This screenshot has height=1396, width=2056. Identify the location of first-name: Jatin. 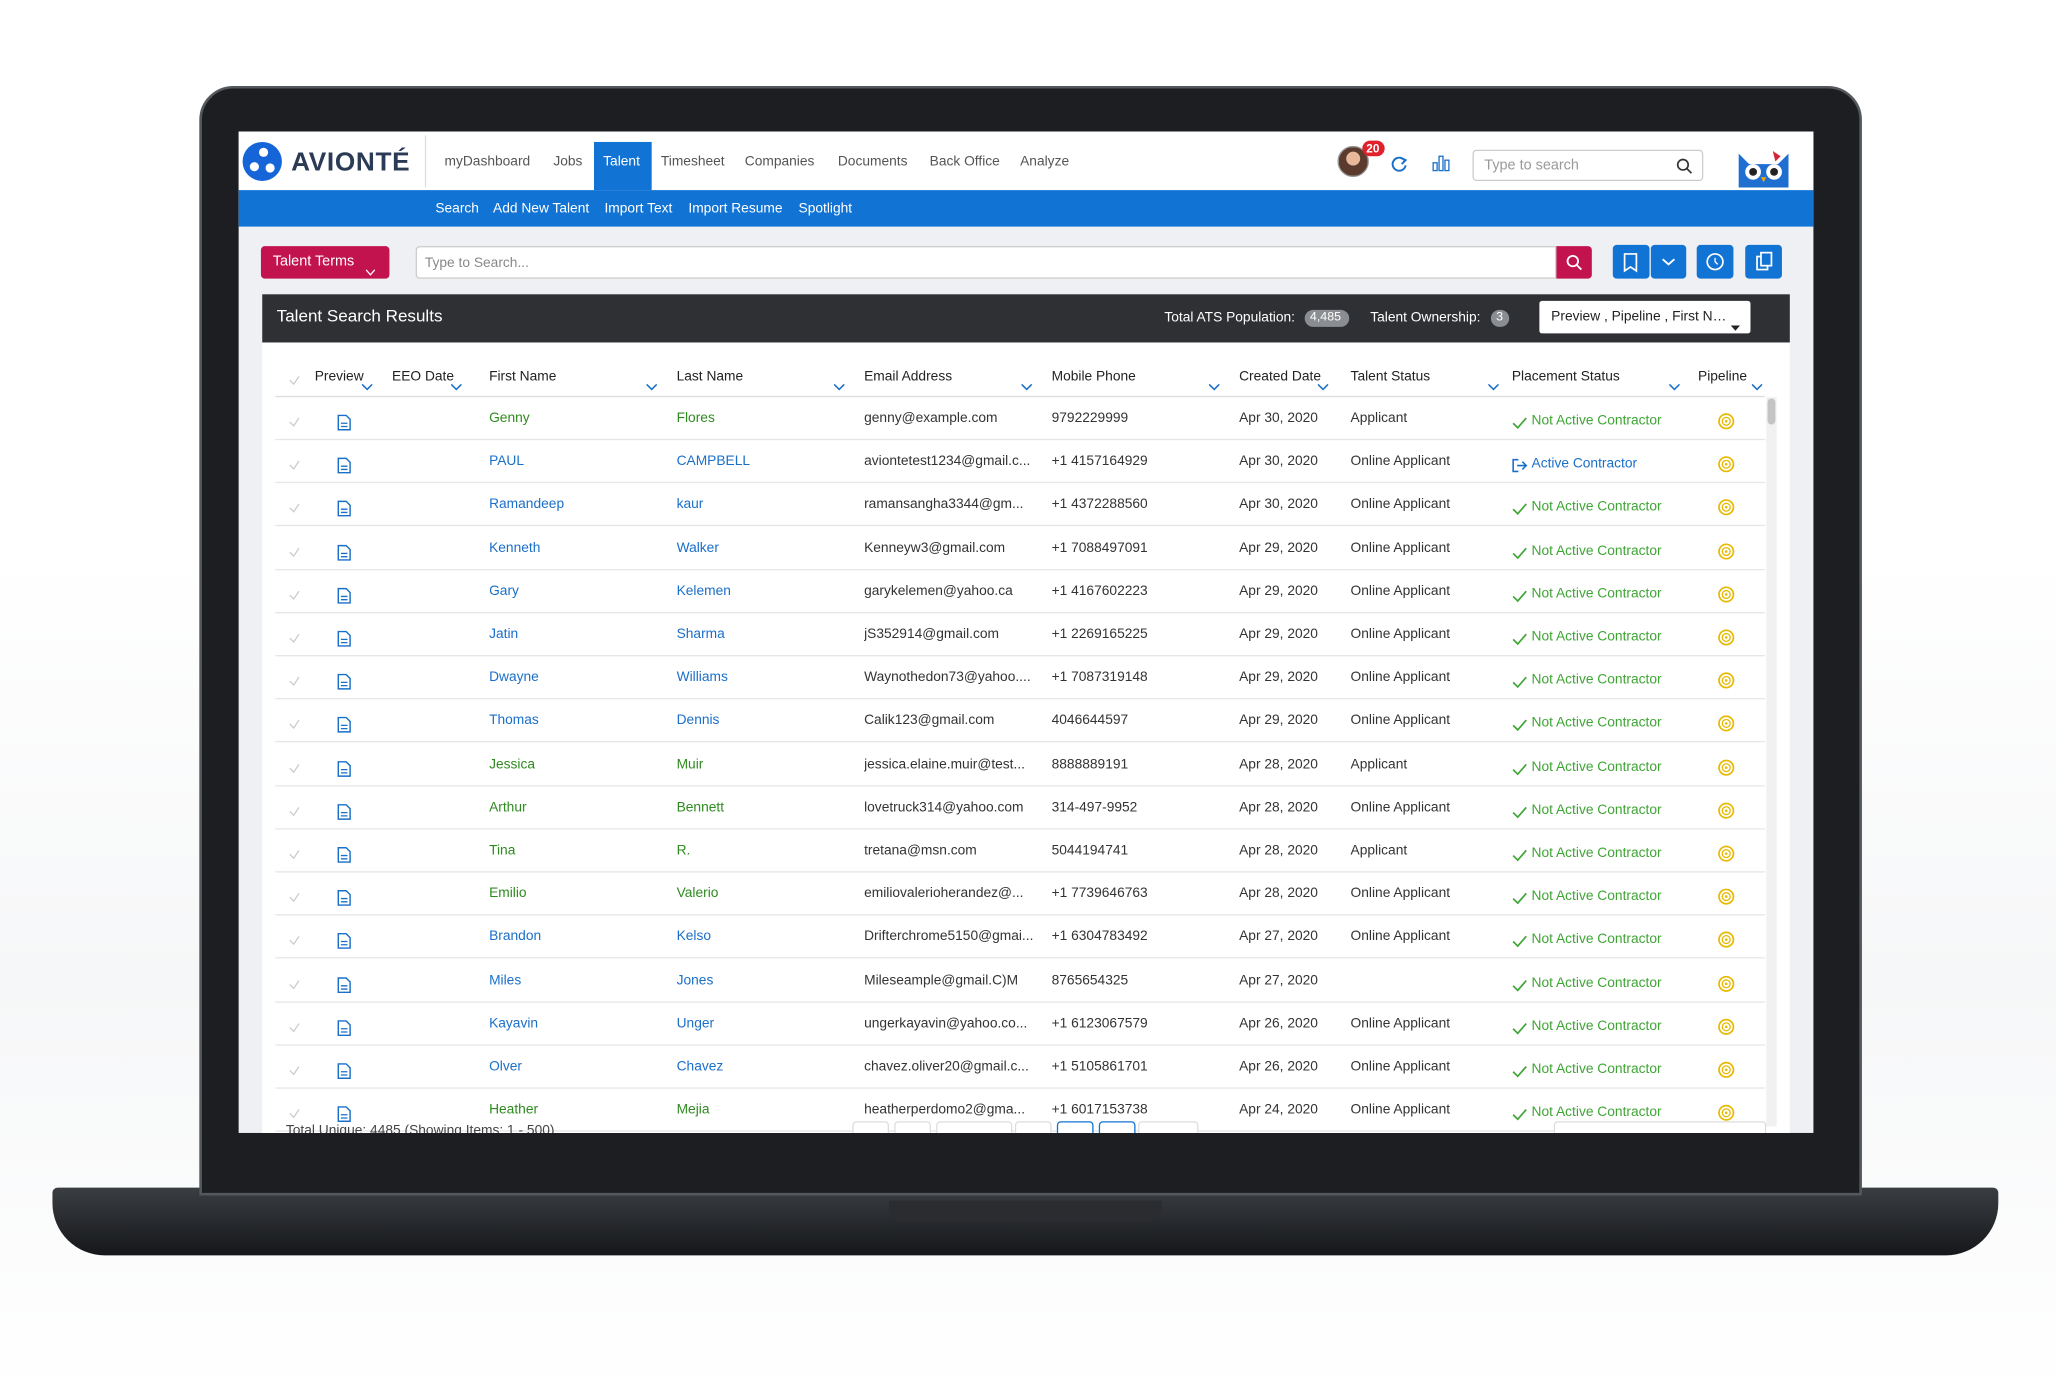
(504, 634).